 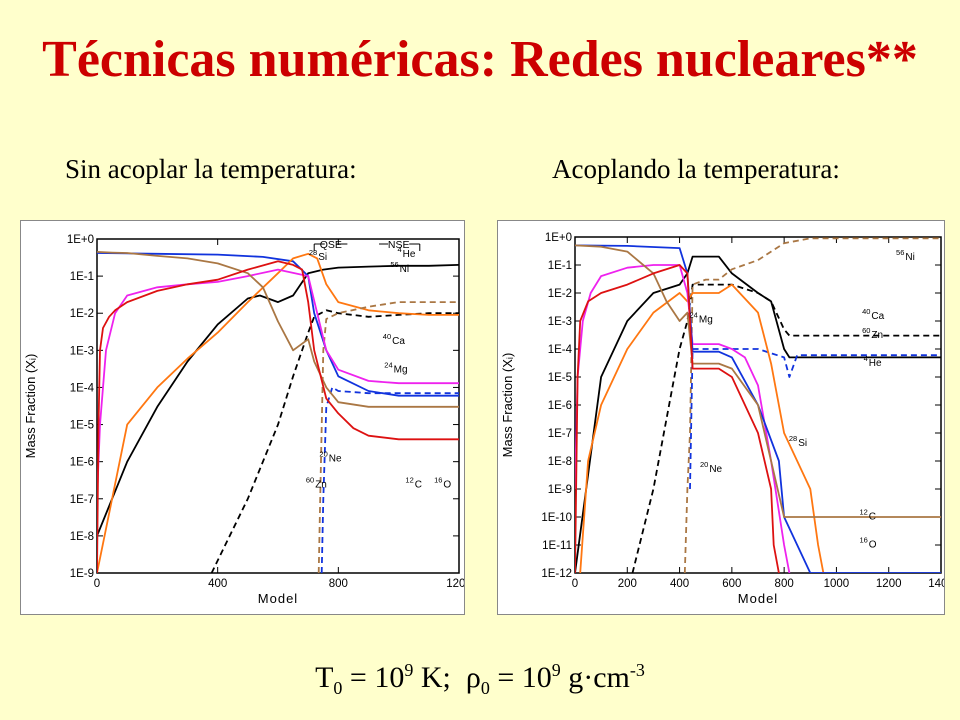 I want to click on density-symbol: ρ, so click(x=473, y=677).